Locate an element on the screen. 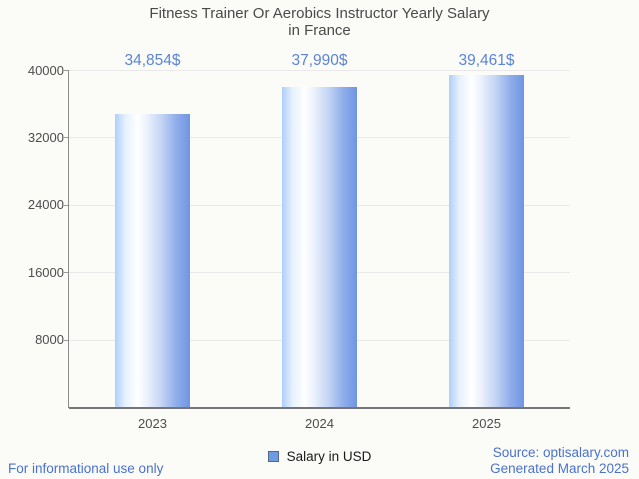 The width and height of the screenshot is (639, 479). y-axis-label-16000: 16000 is located at coordinates (45, 272).